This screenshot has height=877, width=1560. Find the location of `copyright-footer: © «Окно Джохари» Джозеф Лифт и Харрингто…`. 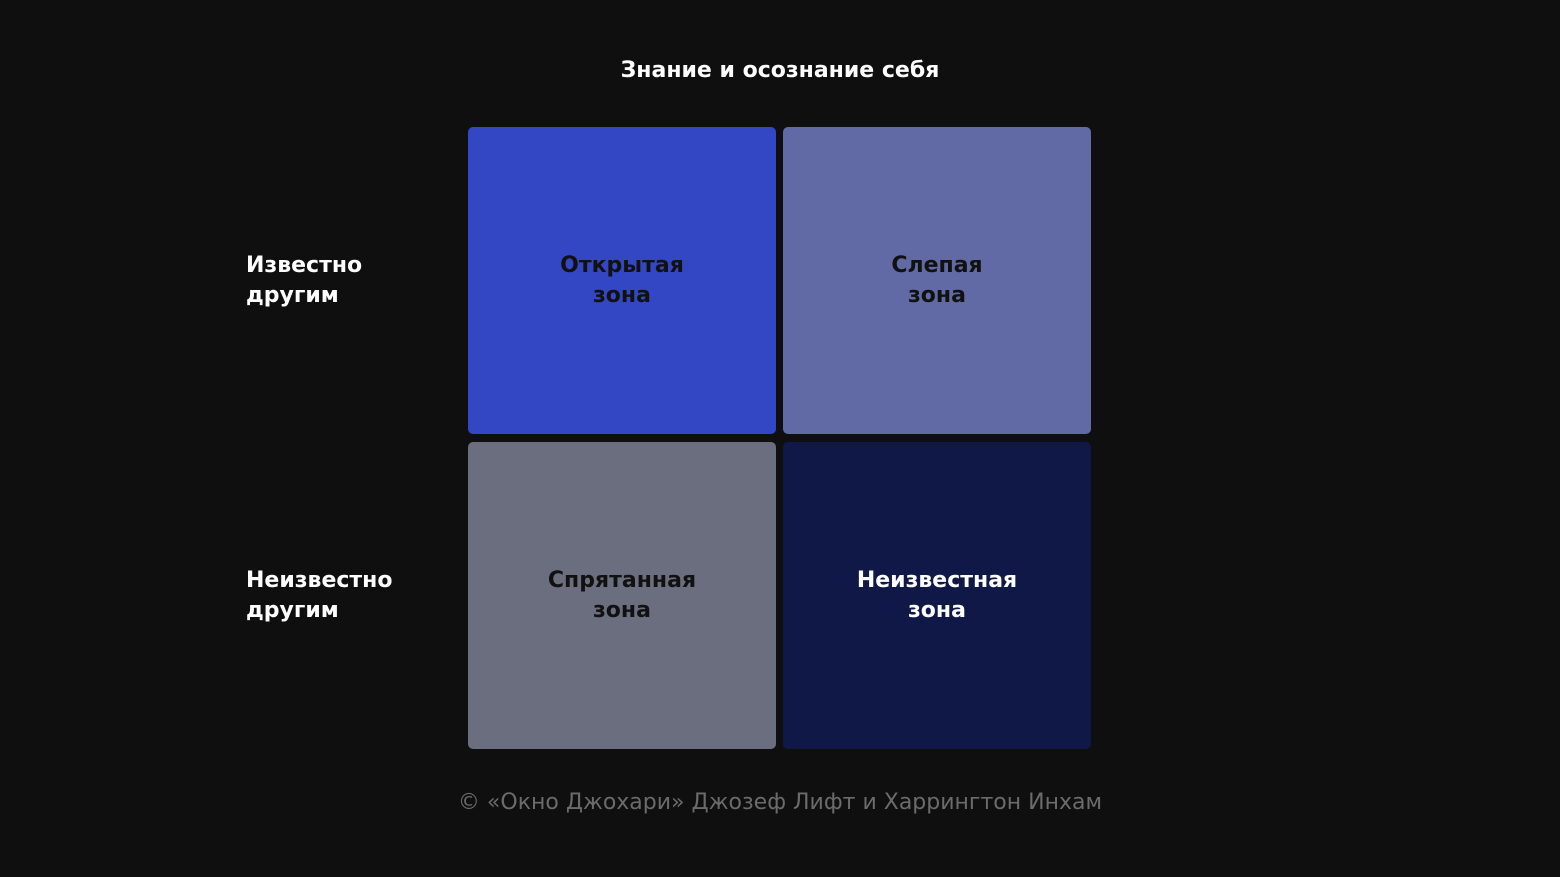

copyright-footer: © «Окно Джохари» Джозеф Лифт и Харрингто… is located at coordinates (780, 802).